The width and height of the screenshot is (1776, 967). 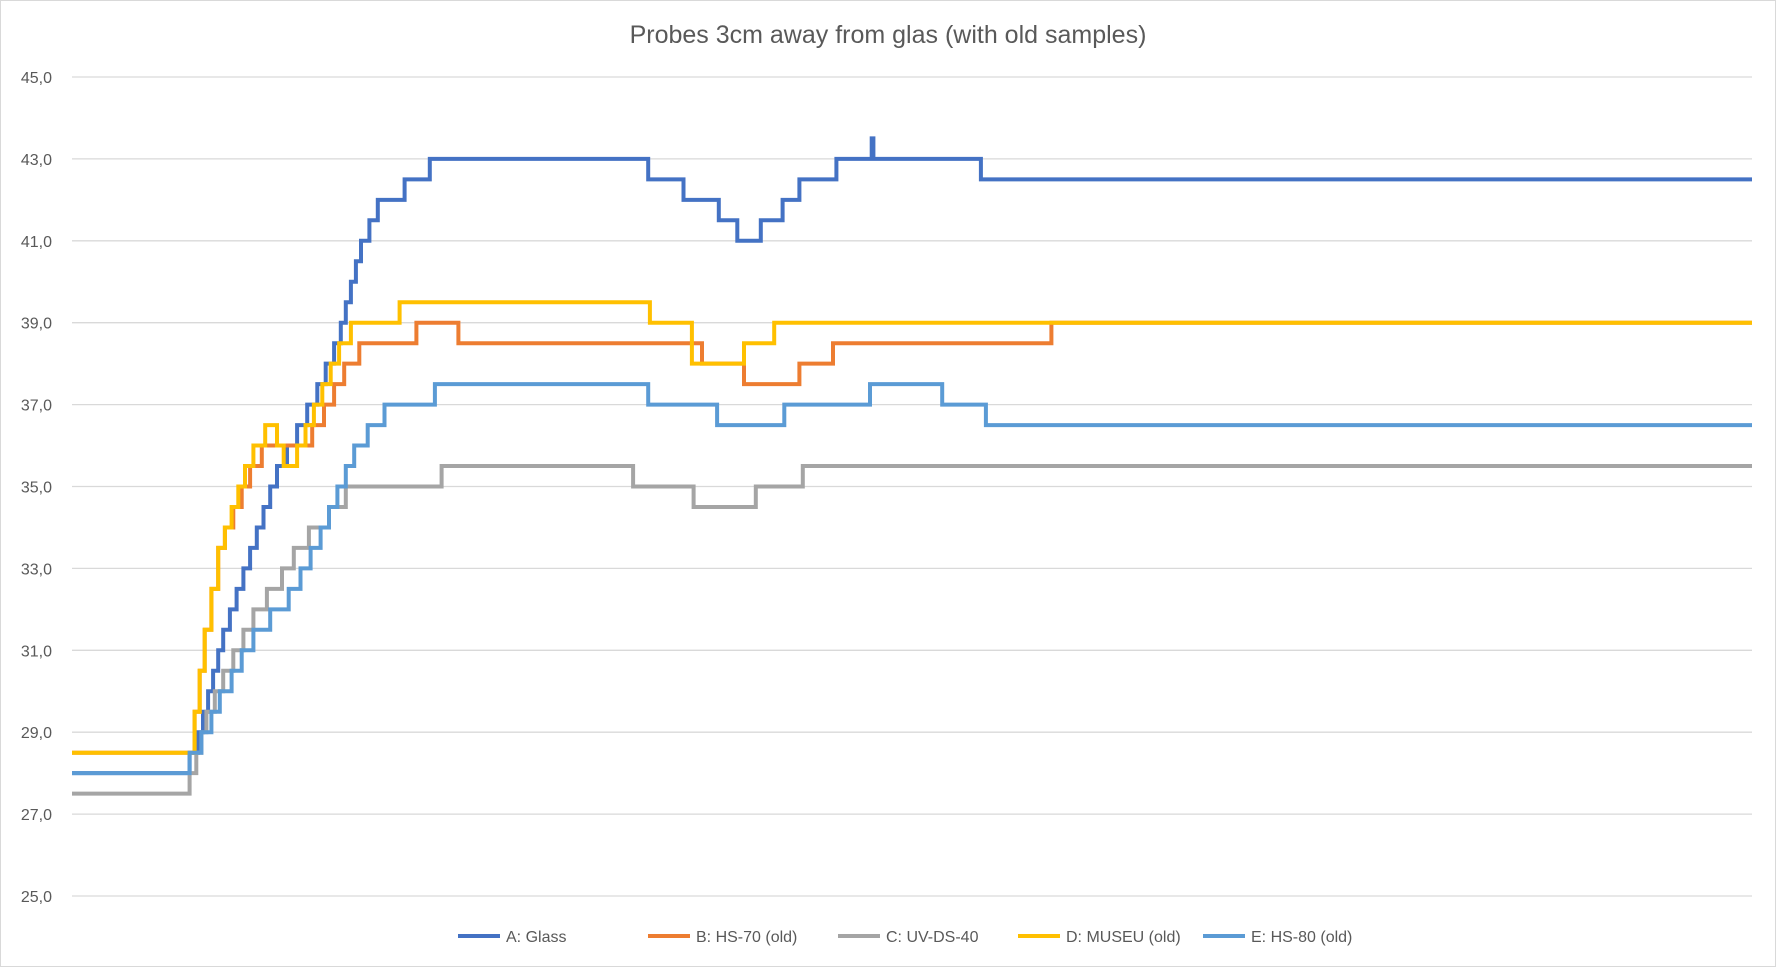 I want to click on y-tick-label: 27,0, so click(x=36, y=815).